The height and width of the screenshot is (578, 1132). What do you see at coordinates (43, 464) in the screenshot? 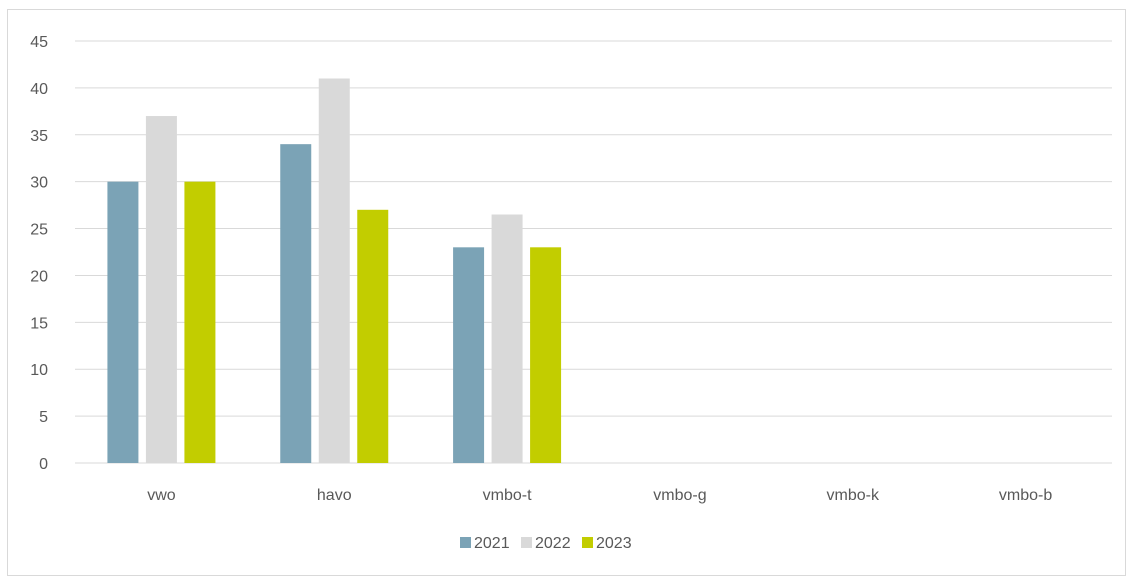
I see `y-tick-label: 0` at bounding box center [43, 464].